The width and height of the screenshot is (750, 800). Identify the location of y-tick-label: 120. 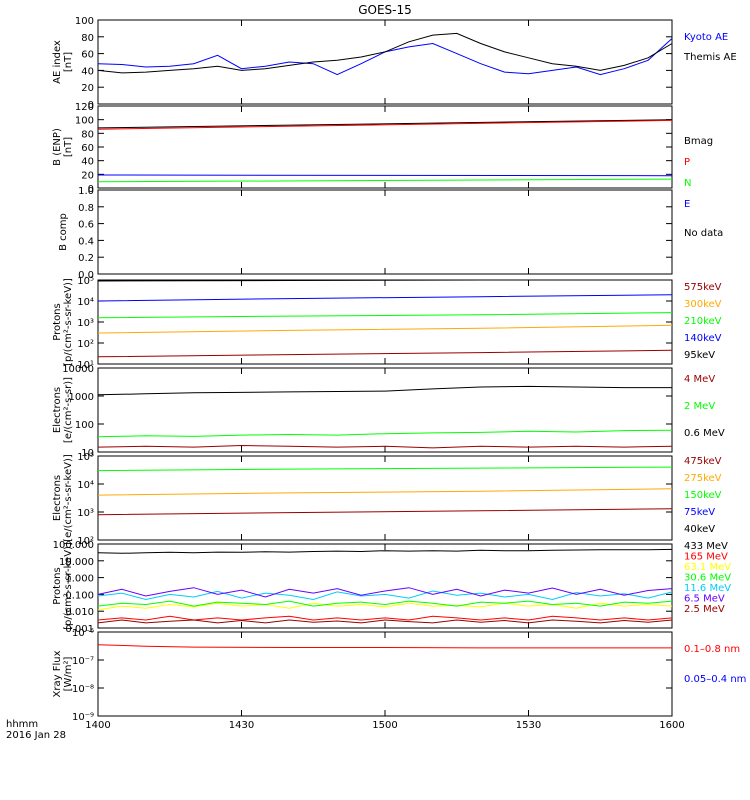
(84, 107).